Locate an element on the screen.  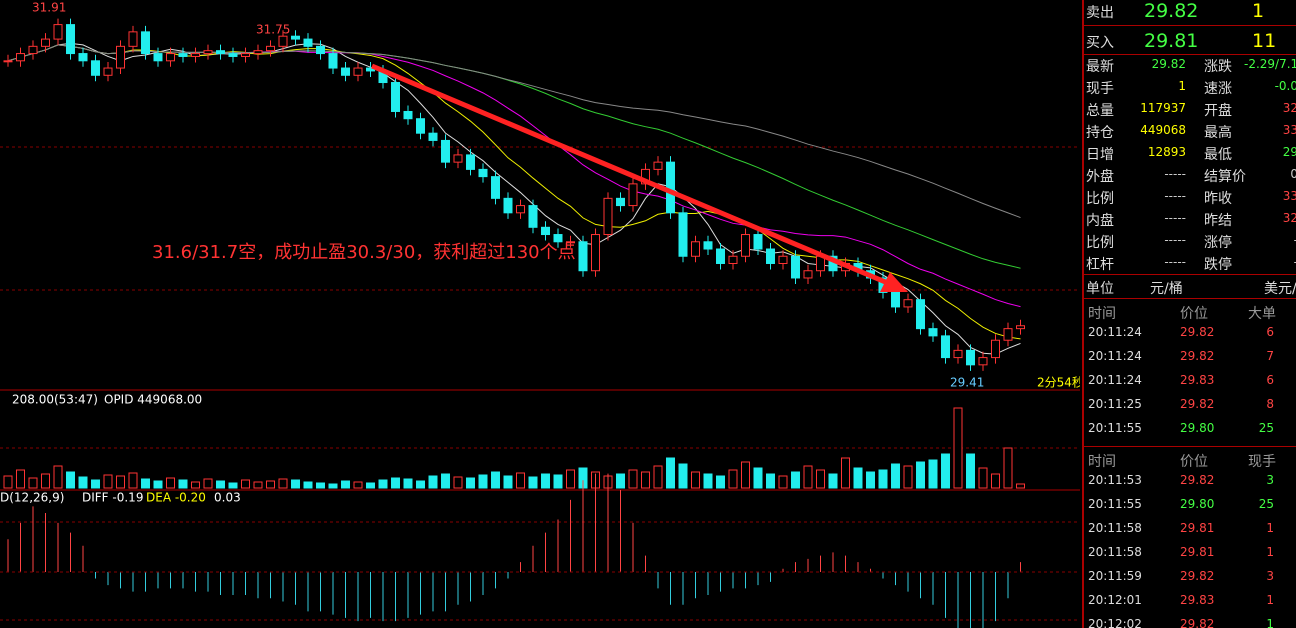
text: 美元/ is located at coordinates (1280, 289).